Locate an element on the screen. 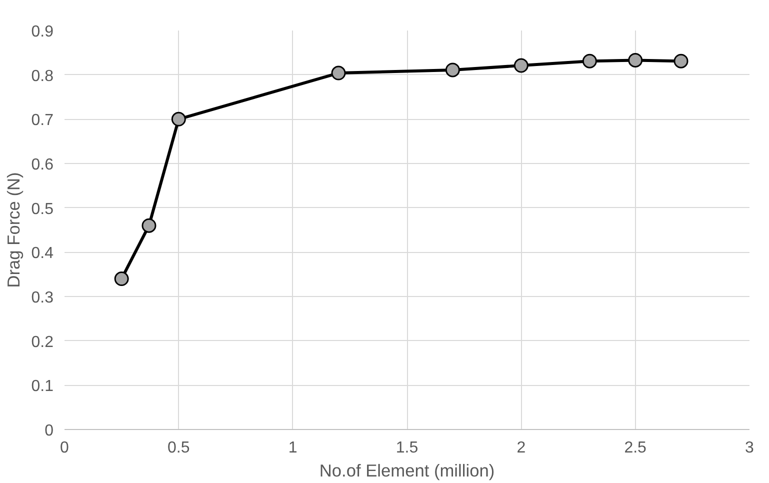  x-tick-label: 3 is located at coordinates (749, 448).